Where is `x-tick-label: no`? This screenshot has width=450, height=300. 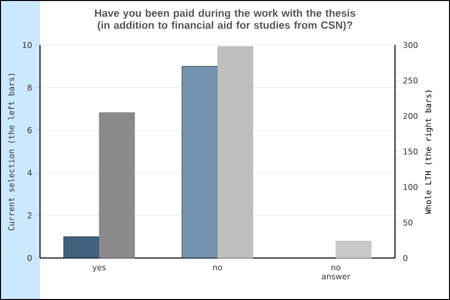
x-tick-label: no is located at coordinates (217, 268).